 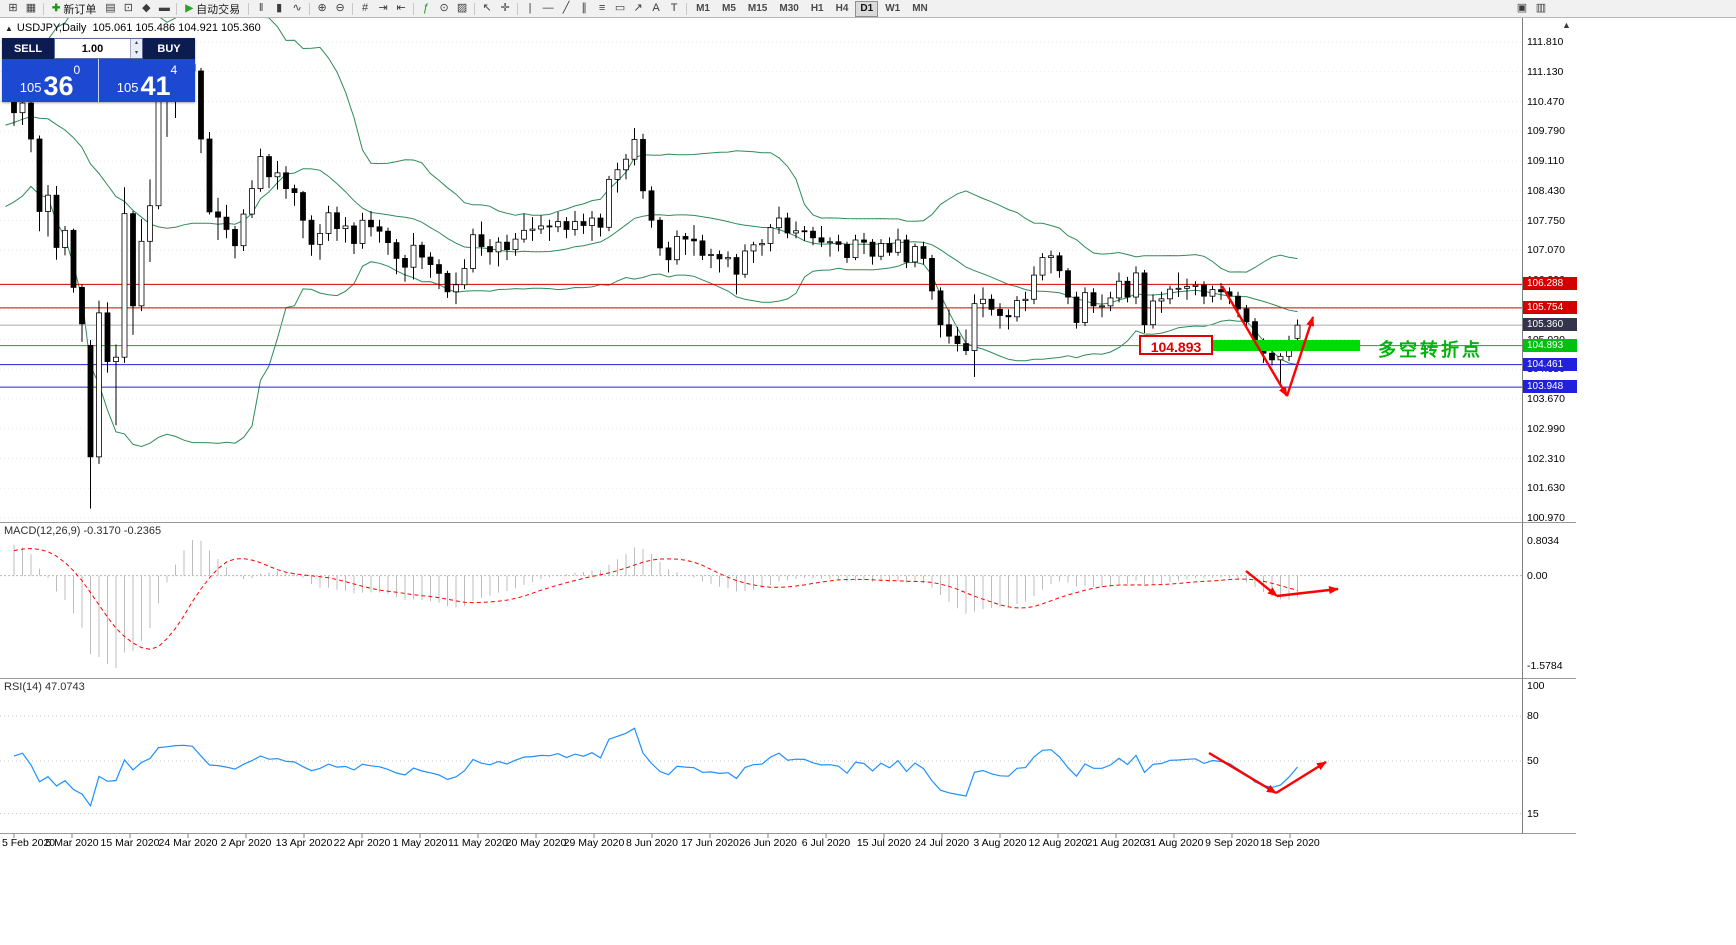 What do you see at coordinates (655, 598) in the screenshot?
I see `macd-signal-line` at bounding box center [655, 598].